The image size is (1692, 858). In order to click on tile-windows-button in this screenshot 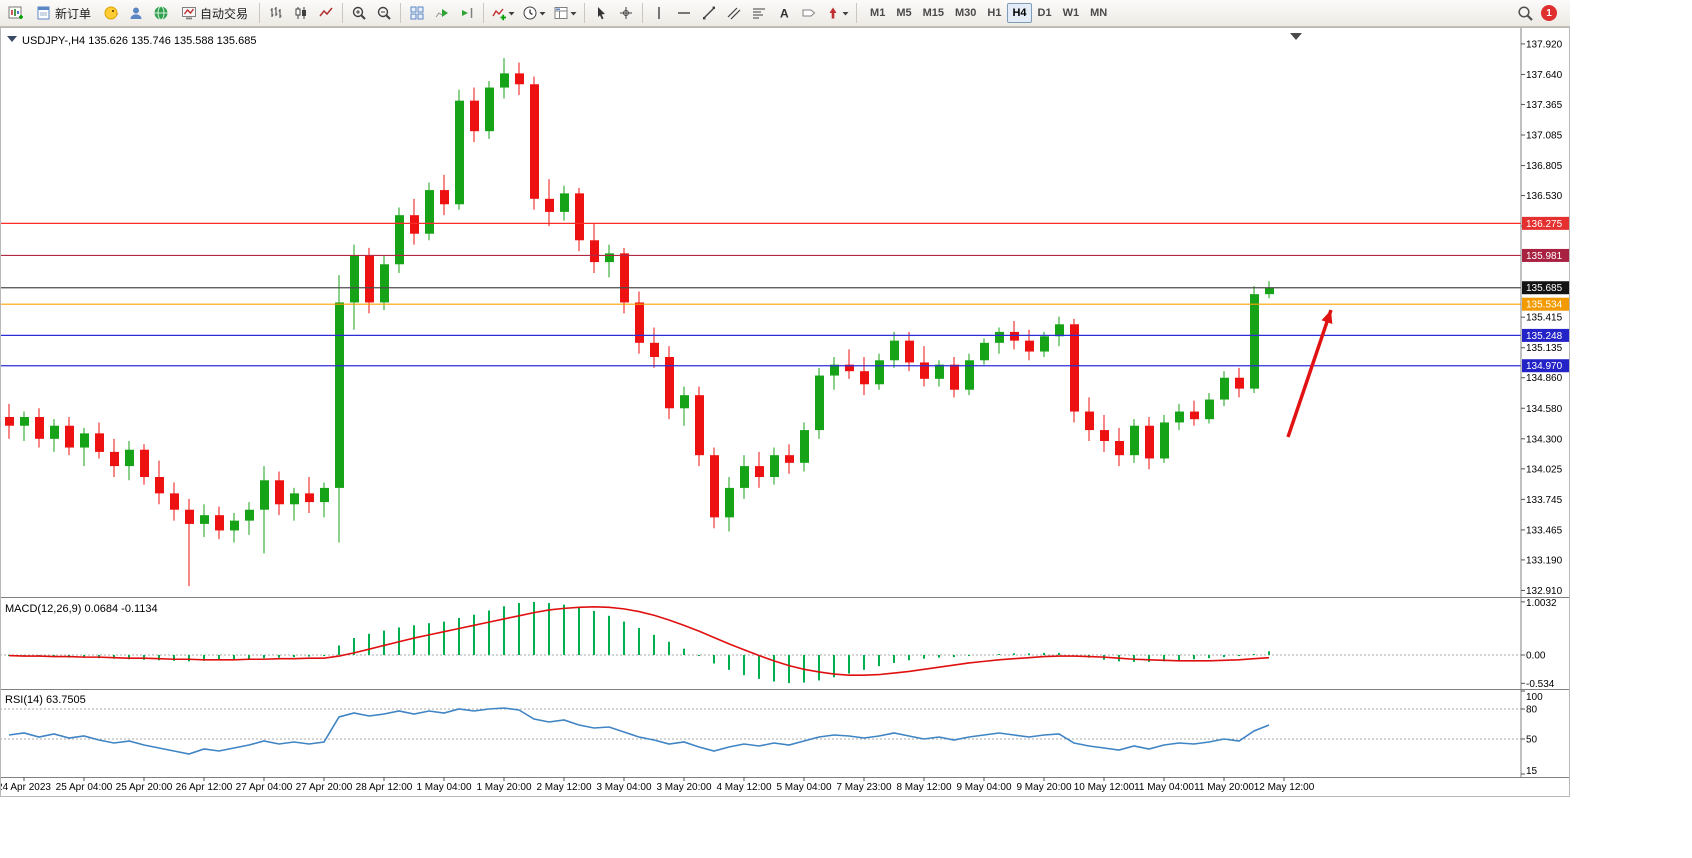, I will do `click(417, 13)`.